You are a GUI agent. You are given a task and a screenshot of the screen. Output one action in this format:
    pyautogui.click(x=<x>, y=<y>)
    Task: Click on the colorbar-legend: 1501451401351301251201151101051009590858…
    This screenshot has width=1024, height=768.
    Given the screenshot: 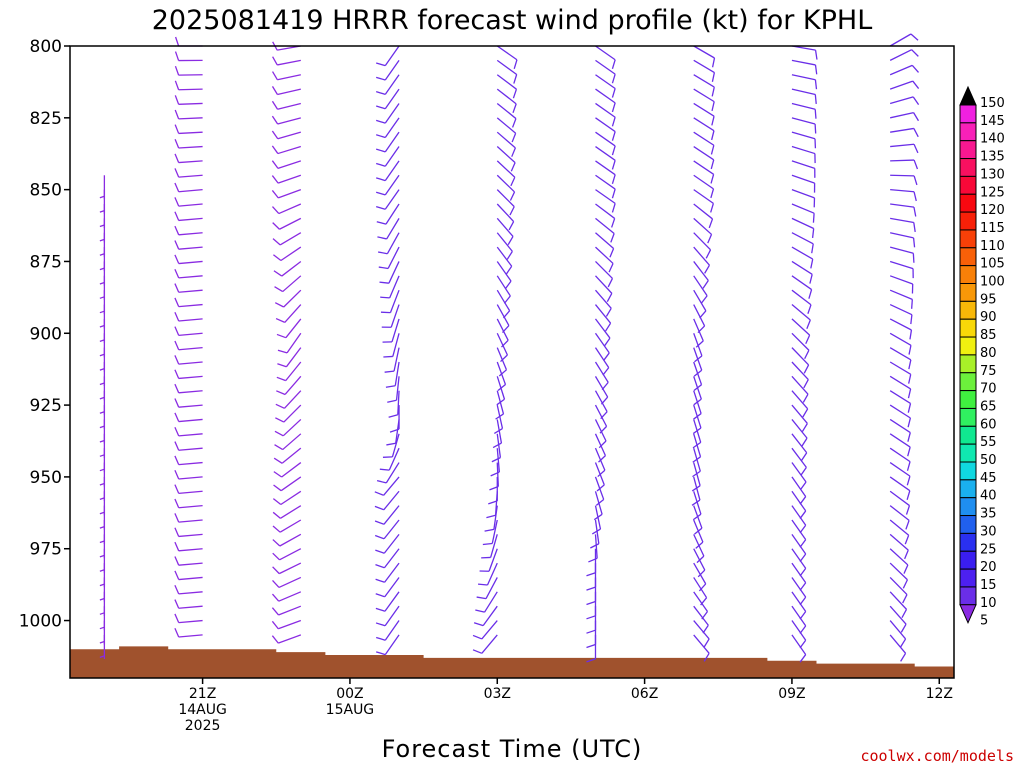 What is the action you would take?
    pyautogui.click(x=982, y=357)
    